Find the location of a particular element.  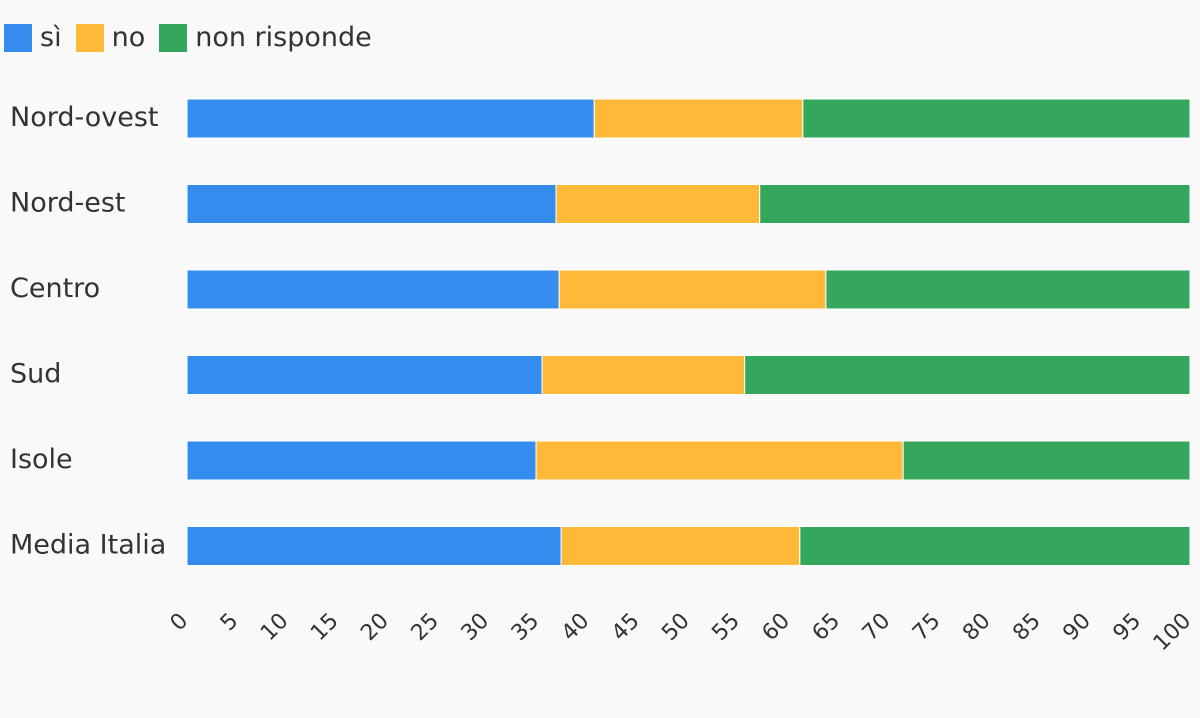

x-tick-label: 90 is located at coordinates (1076, 627).